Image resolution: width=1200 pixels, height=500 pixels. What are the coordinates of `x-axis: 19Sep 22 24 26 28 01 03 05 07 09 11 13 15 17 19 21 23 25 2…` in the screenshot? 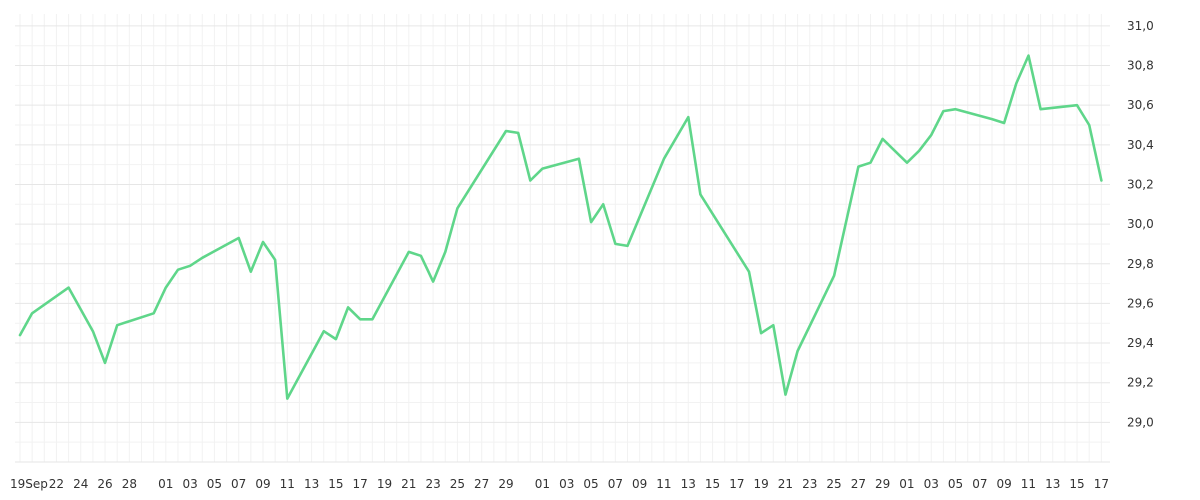 It's located at (559, 484).